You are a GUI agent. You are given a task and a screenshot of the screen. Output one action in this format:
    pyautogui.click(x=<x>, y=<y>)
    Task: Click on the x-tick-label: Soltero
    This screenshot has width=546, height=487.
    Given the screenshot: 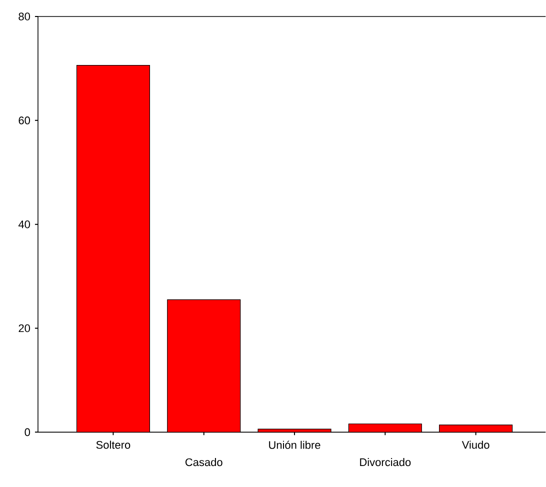 What is the action you would take?
    pyautogui.click(x=113, y=444)
    